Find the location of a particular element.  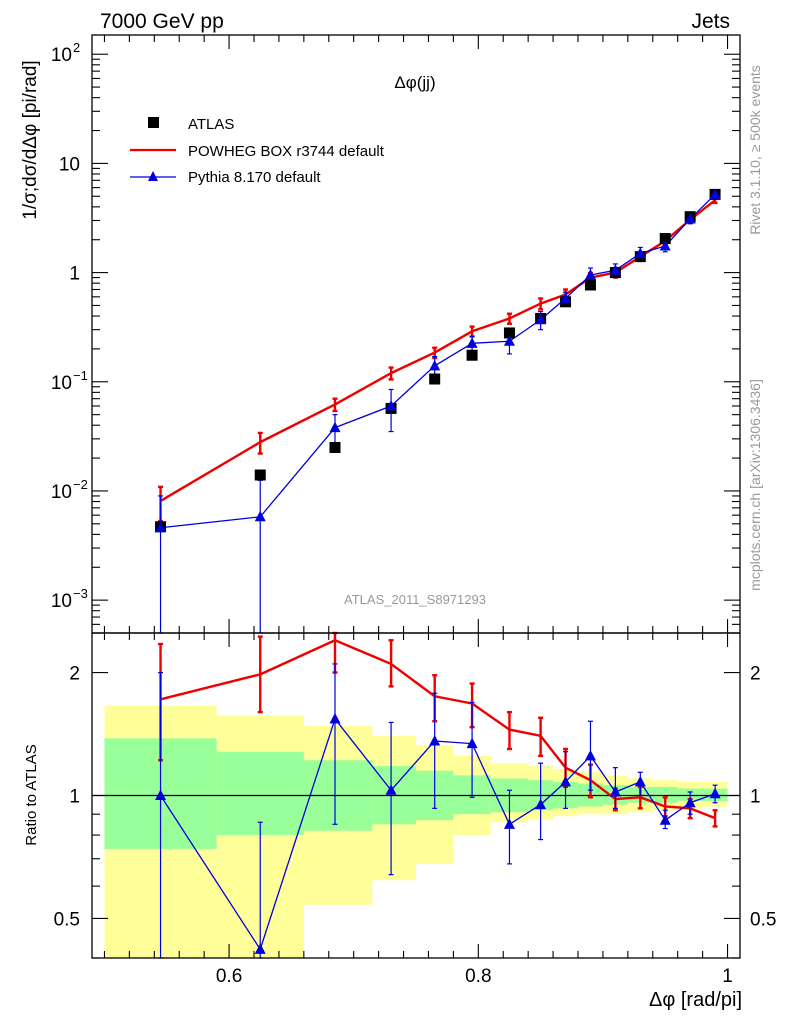

ratio-y-tick-label-right: 2 is located at coordinates (755, 674).